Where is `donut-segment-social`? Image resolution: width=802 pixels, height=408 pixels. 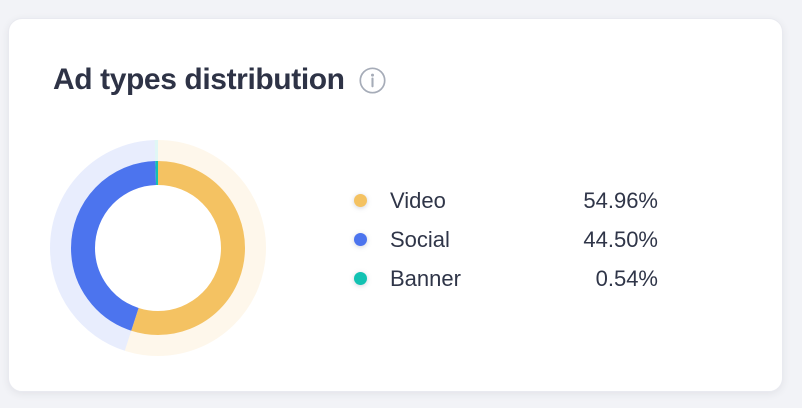 donut-segment-social is located at coordinates (158, 248).